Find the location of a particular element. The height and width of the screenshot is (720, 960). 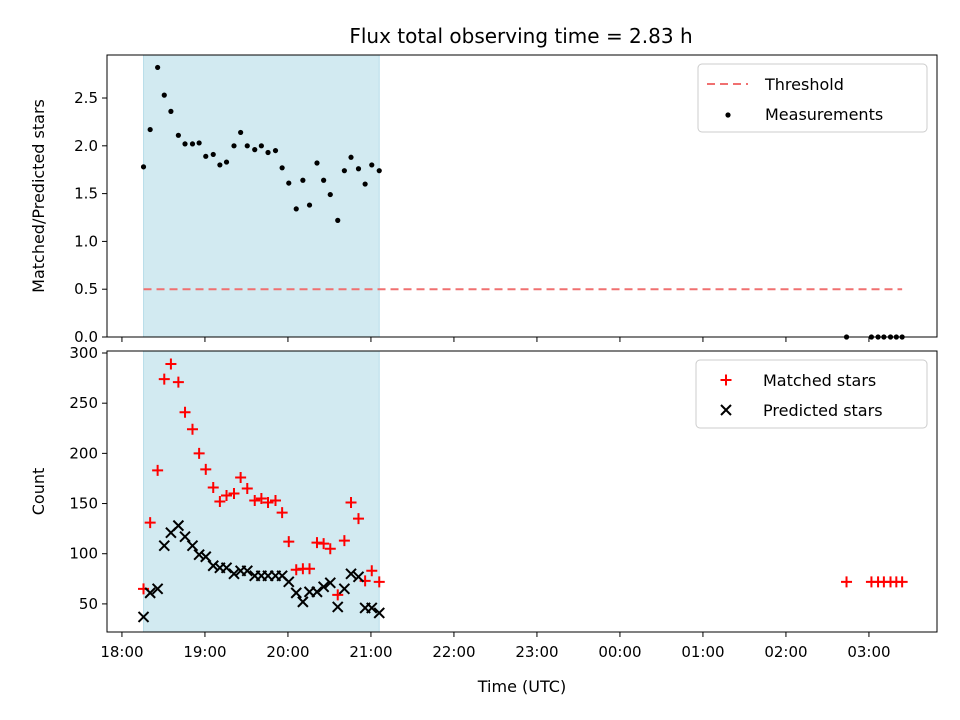

legend-matched-label: Matched stars is located at coordinates (819, 380).